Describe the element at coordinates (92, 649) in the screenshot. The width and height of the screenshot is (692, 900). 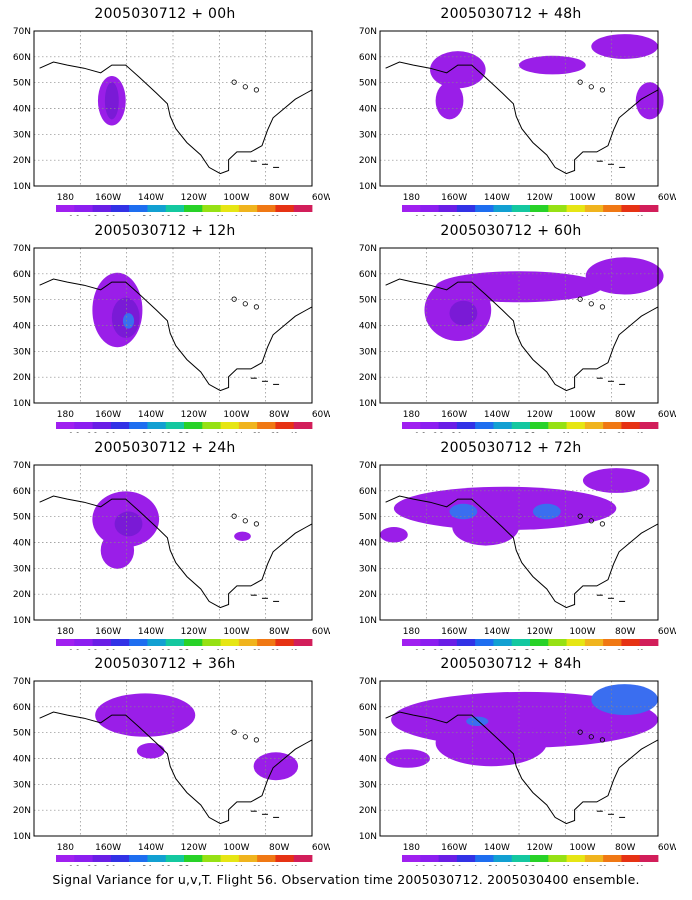
I see `colorbar-tick-label: 2.2` at that location.